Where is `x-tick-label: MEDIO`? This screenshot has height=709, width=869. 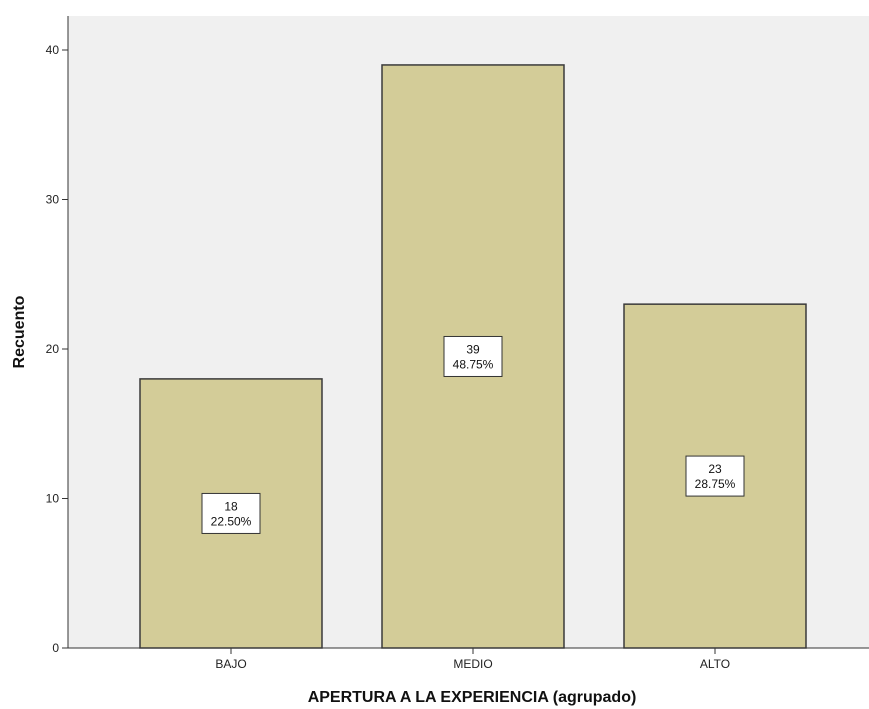
x-tick-label: MEDIO is located at coordinates (472, 664).